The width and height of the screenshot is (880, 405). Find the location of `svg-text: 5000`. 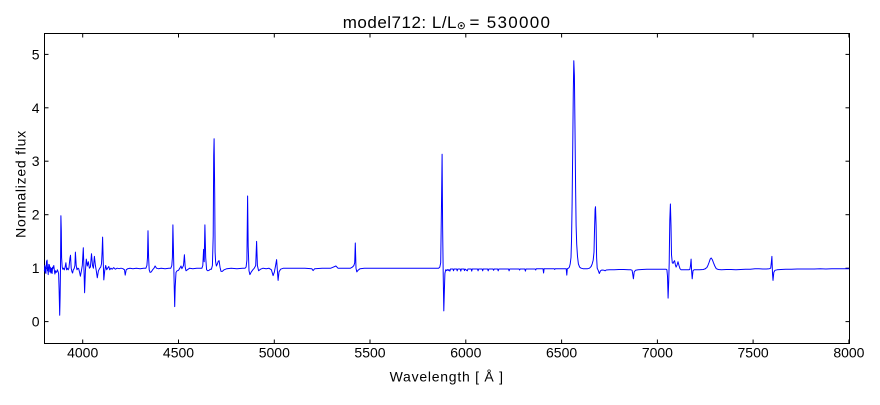

svg-text: 5000 is located at coordinates (274, 353).